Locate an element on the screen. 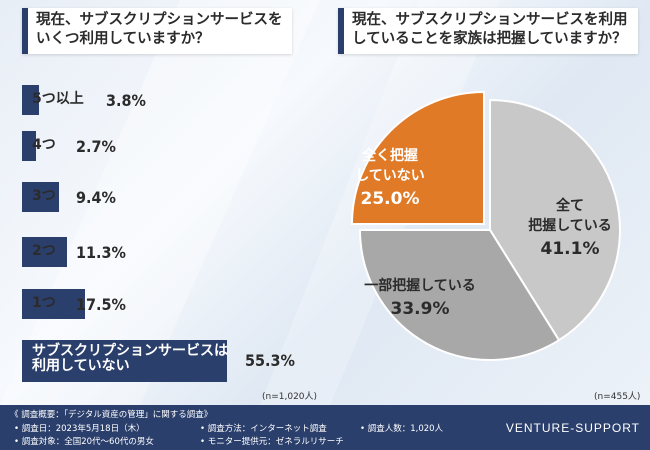 The height and width of the screenshot is (450, 650). bar-category-label: 2つ is located at coordinates (44, 251).